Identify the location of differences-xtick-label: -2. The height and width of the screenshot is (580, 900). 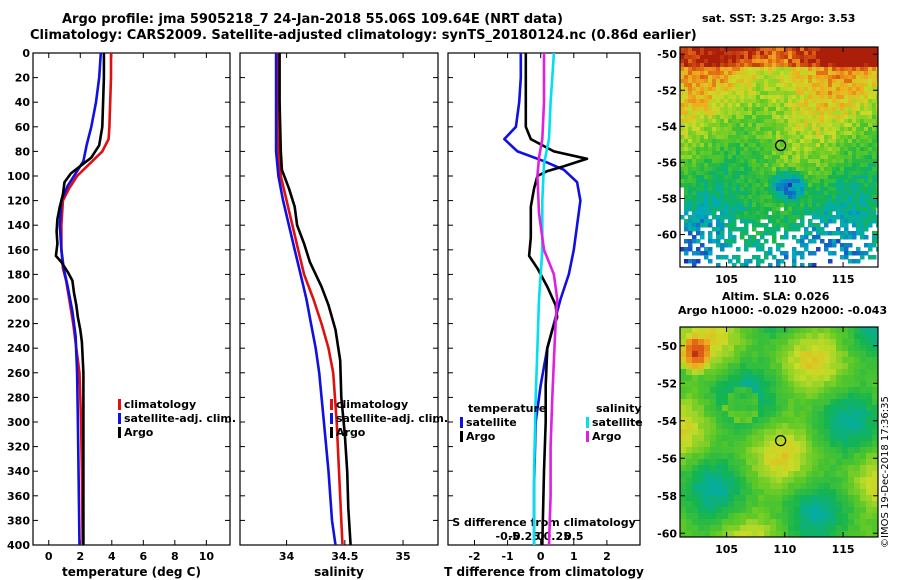
(474, 556).